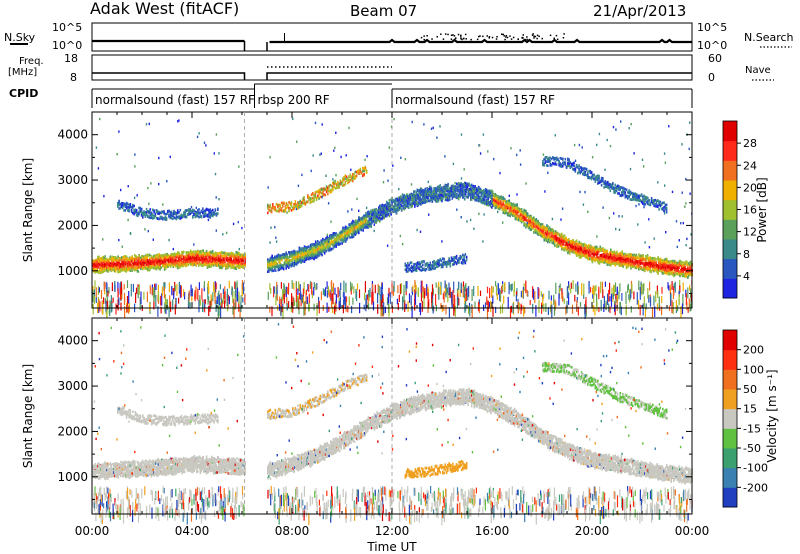 Image resolution: width=800 pixels, height=554 pixels. What do you see at coordinates (67, 27) in the screenshot?
I see `nsky-tick-high: 10^5` at bounding box center [67, 27].